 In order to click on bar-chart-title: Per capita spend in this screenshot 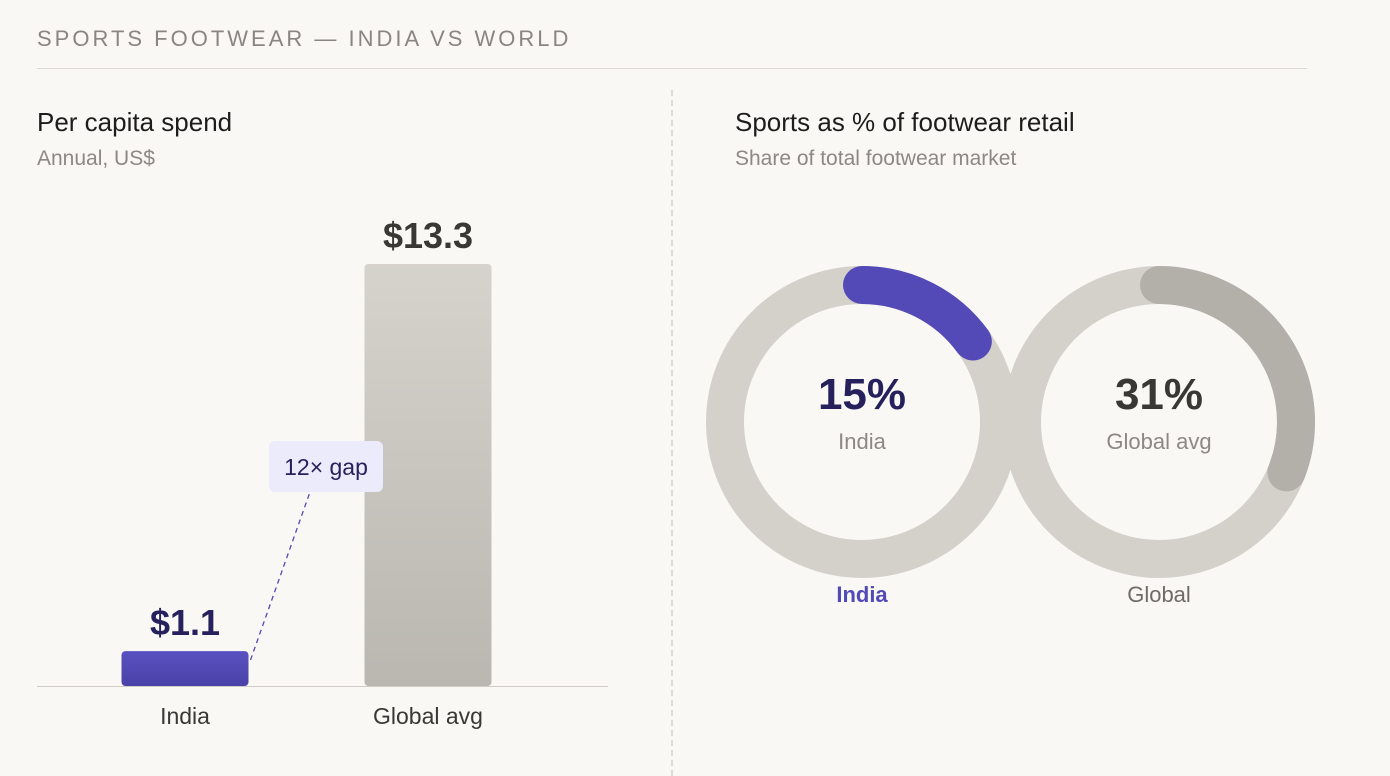, I will do `click(135, 122)`.